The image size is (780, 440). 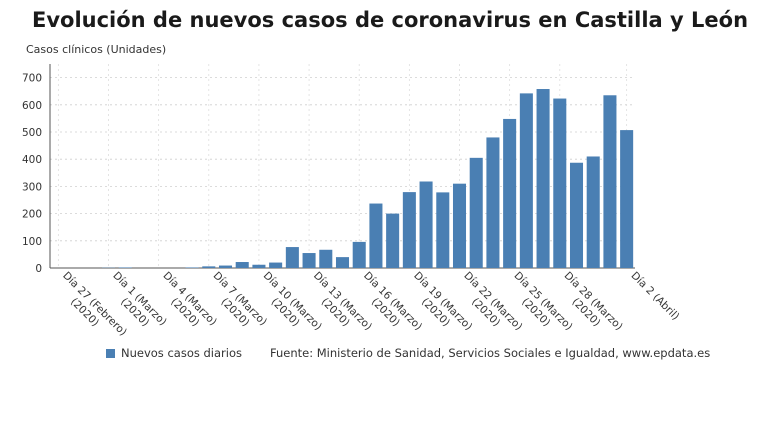 What do you see at coordinates (655, 296) in the screenshot?
I see `x-tick-label: Día 2 (Abril)` at bounding box center [655, 296].